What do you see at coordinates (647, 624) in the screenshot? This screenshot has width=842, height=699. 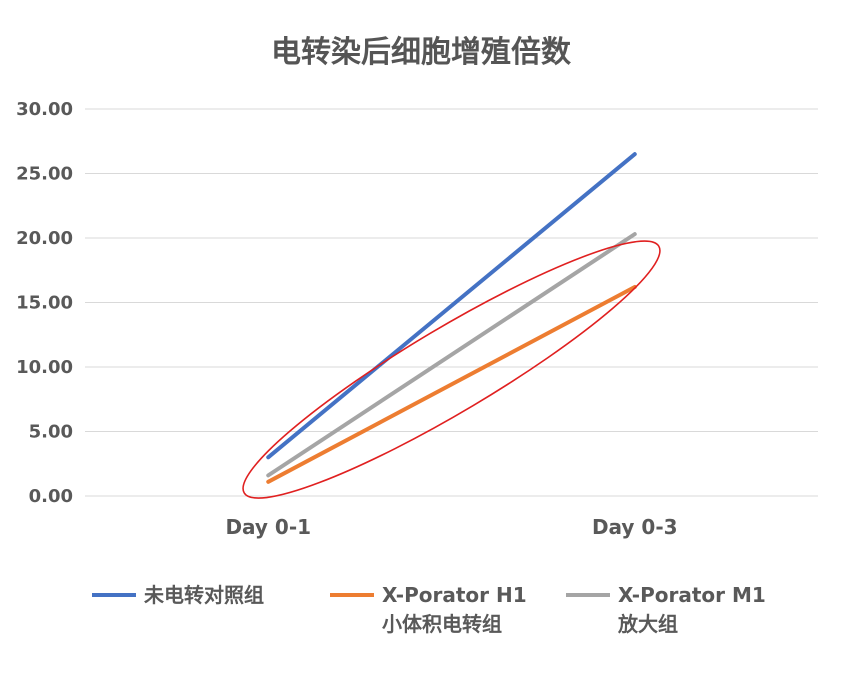 I see `legend-label: 放大组` at bounding box center [647, 624].